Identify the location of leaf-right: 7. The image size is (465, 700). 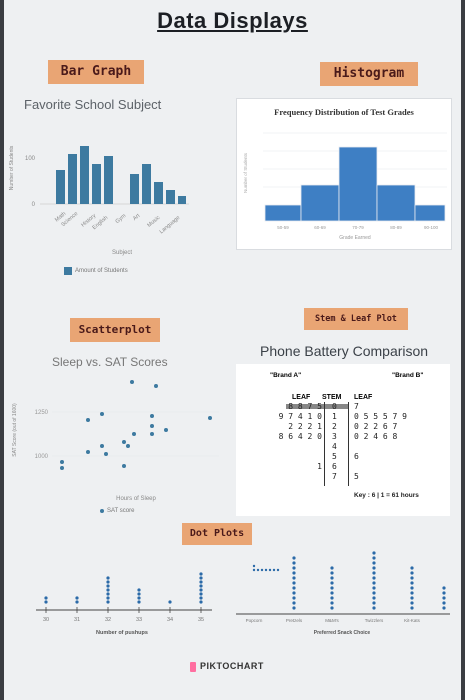
(356, 406).